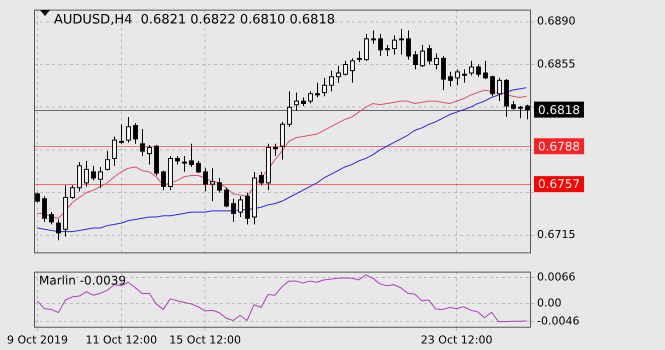 This screenshot has height=350, width=665. Describe the element at coordinates (549, 303) in the screenshot. I see `y-tick-label: 0.00` at that location.